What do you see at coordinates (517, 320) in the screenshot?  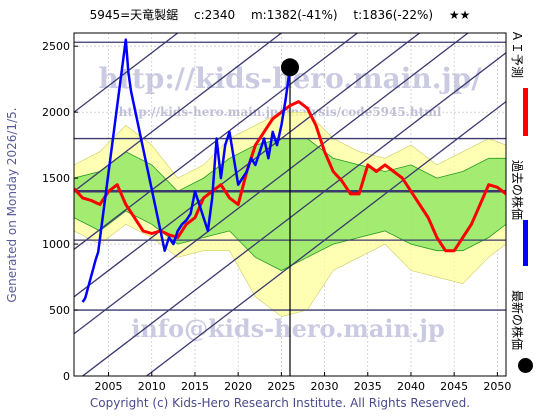 I see `legend-latest-label: 最新の株価` at bounding box center [517, 320].